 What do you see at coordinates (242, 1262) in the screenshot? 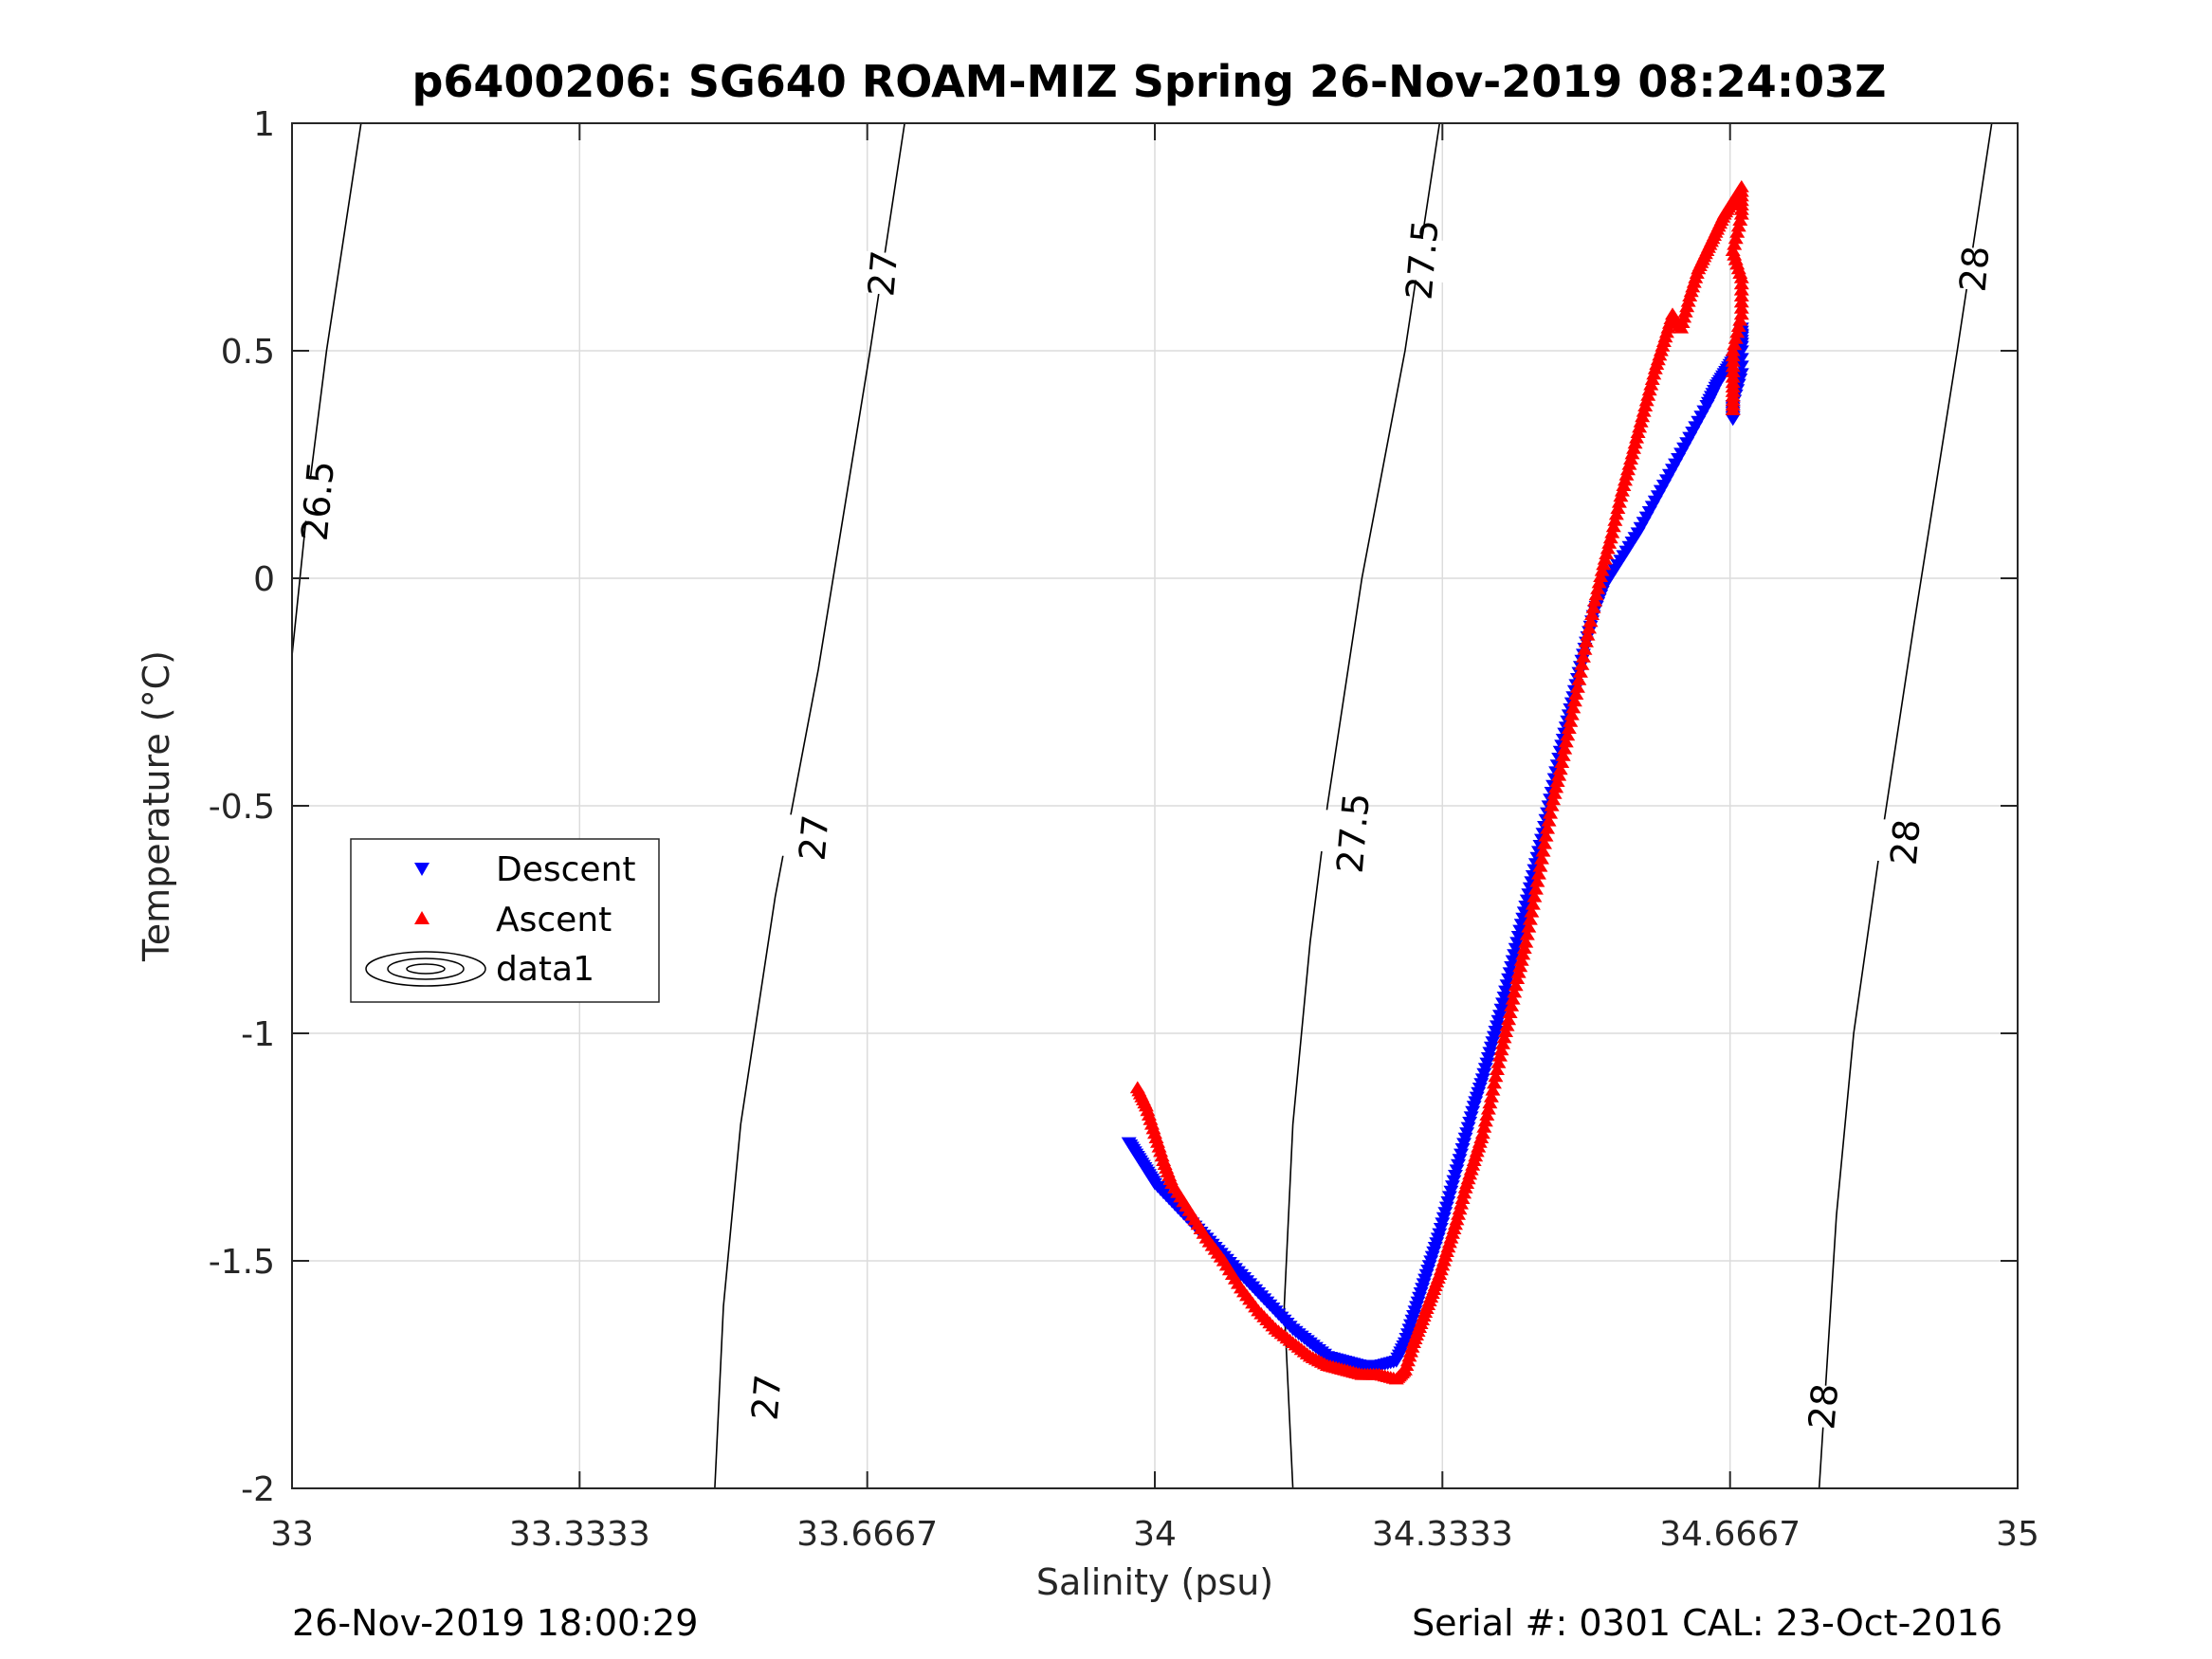
I see `y-tick-label: -1.5` at bounding box center [242, 1262].